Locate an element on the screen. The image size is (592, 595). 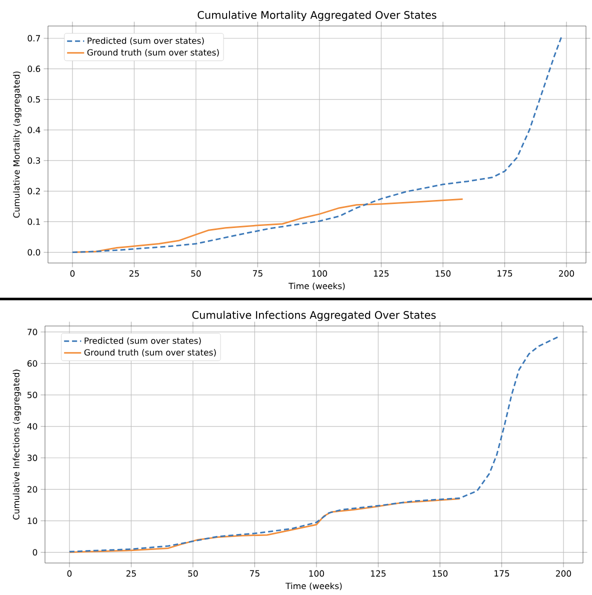
y-tick-label: 50 is located at coordinates (33, 395).